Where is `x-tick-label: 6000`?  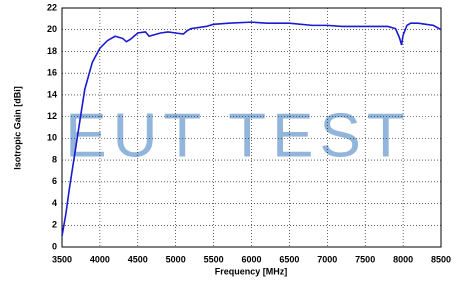 x-tick-label: 6000 is located at coordinates (251, 259).